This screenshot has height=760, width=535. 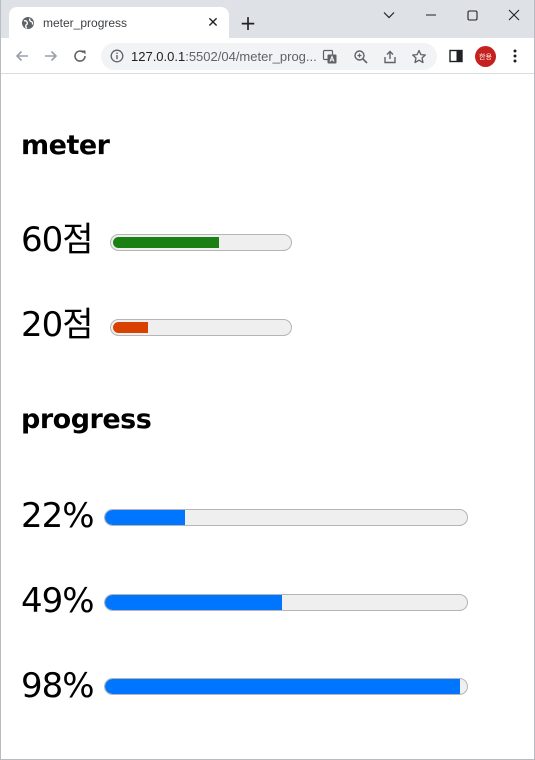 What do you see at coordinates (514, 15) in the screenshot?
I see `close-window-icon` at bounding box center [514, 15].